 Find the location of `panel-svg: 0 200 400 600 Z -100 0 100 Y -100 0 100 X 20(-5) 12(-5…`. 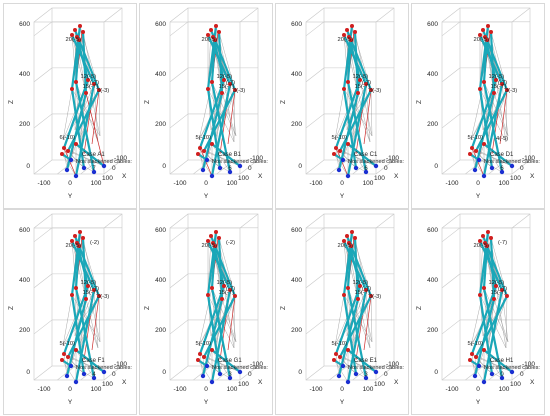

panel-svg: 0 200 400 600 Z -100 0 100 Y -100 0 100 X 20(-5) 12(-5… is located at coordinates (478, 309).